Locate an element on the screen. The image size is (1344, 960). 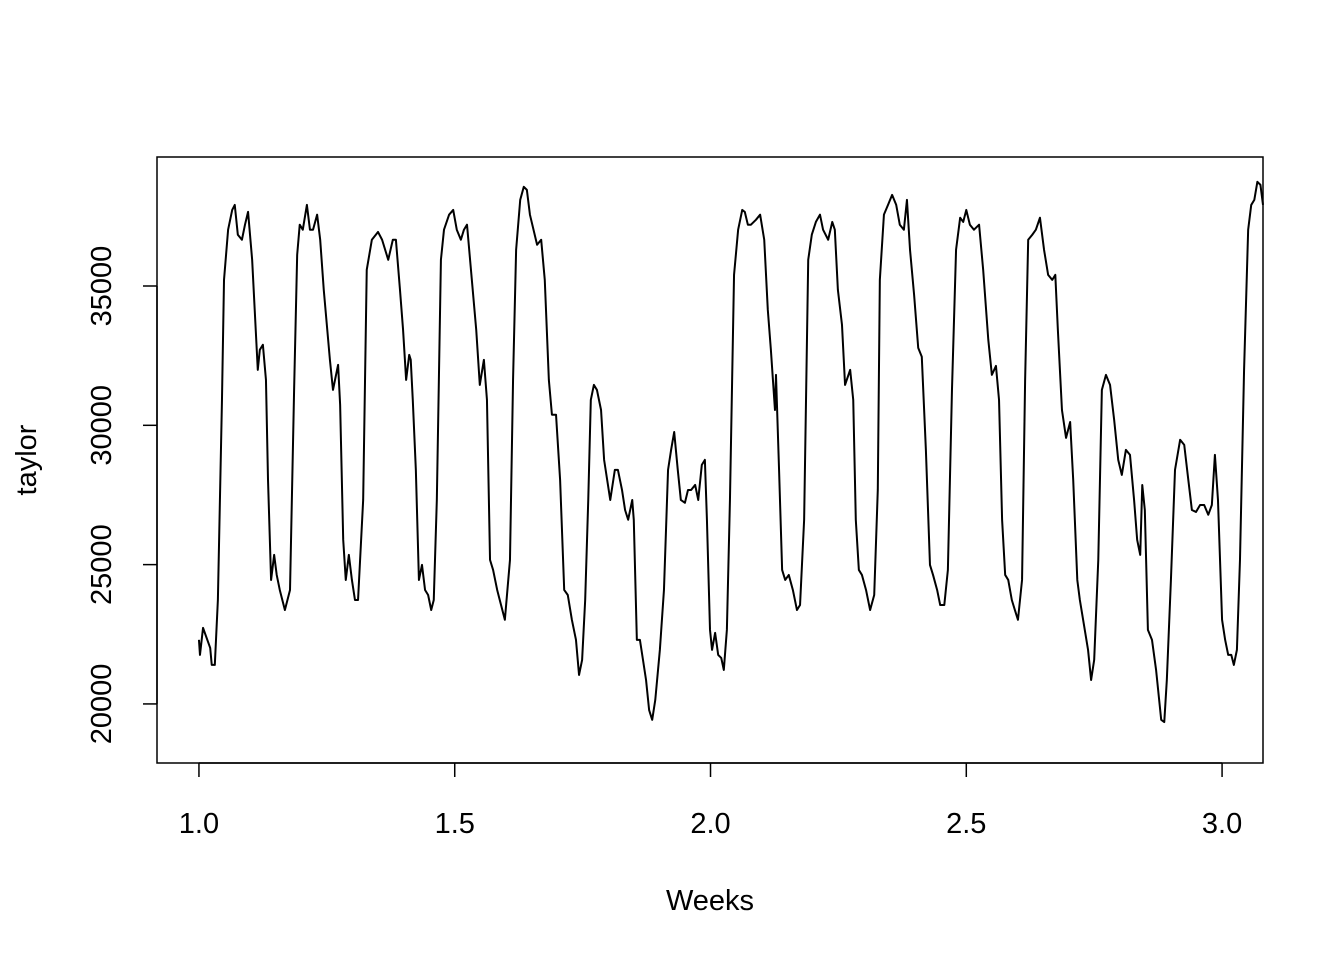
x-tick-label: 1.0 is located at coordinates (199, 824).